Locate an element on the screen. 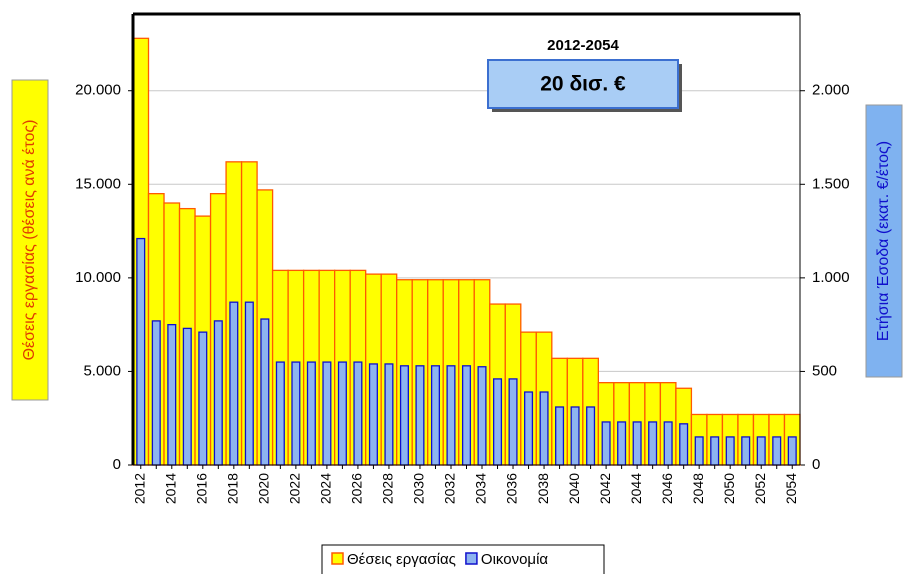 The height and width of the screenshot is (579, 906). y2-axis-label: Ετήσια Έσοδα (εκατ. €/έτος) is located at coordinates (883, 241).